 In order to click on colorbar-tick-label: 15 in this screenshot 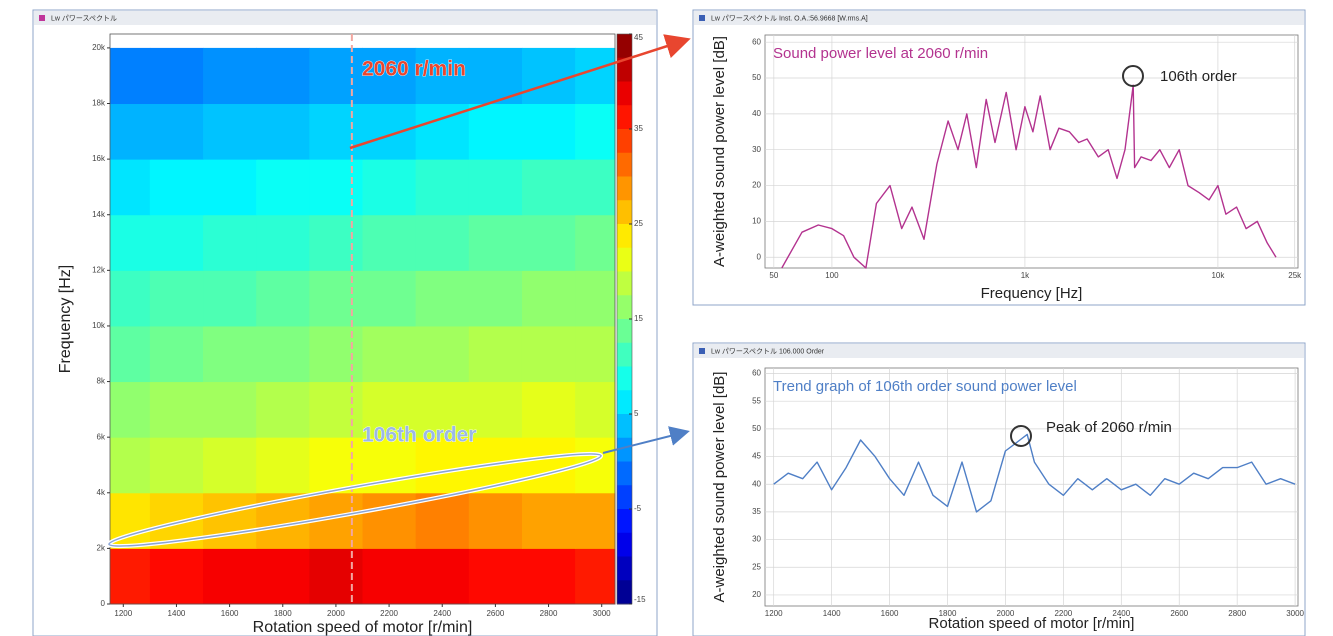, I will do `click(638, 318)`.